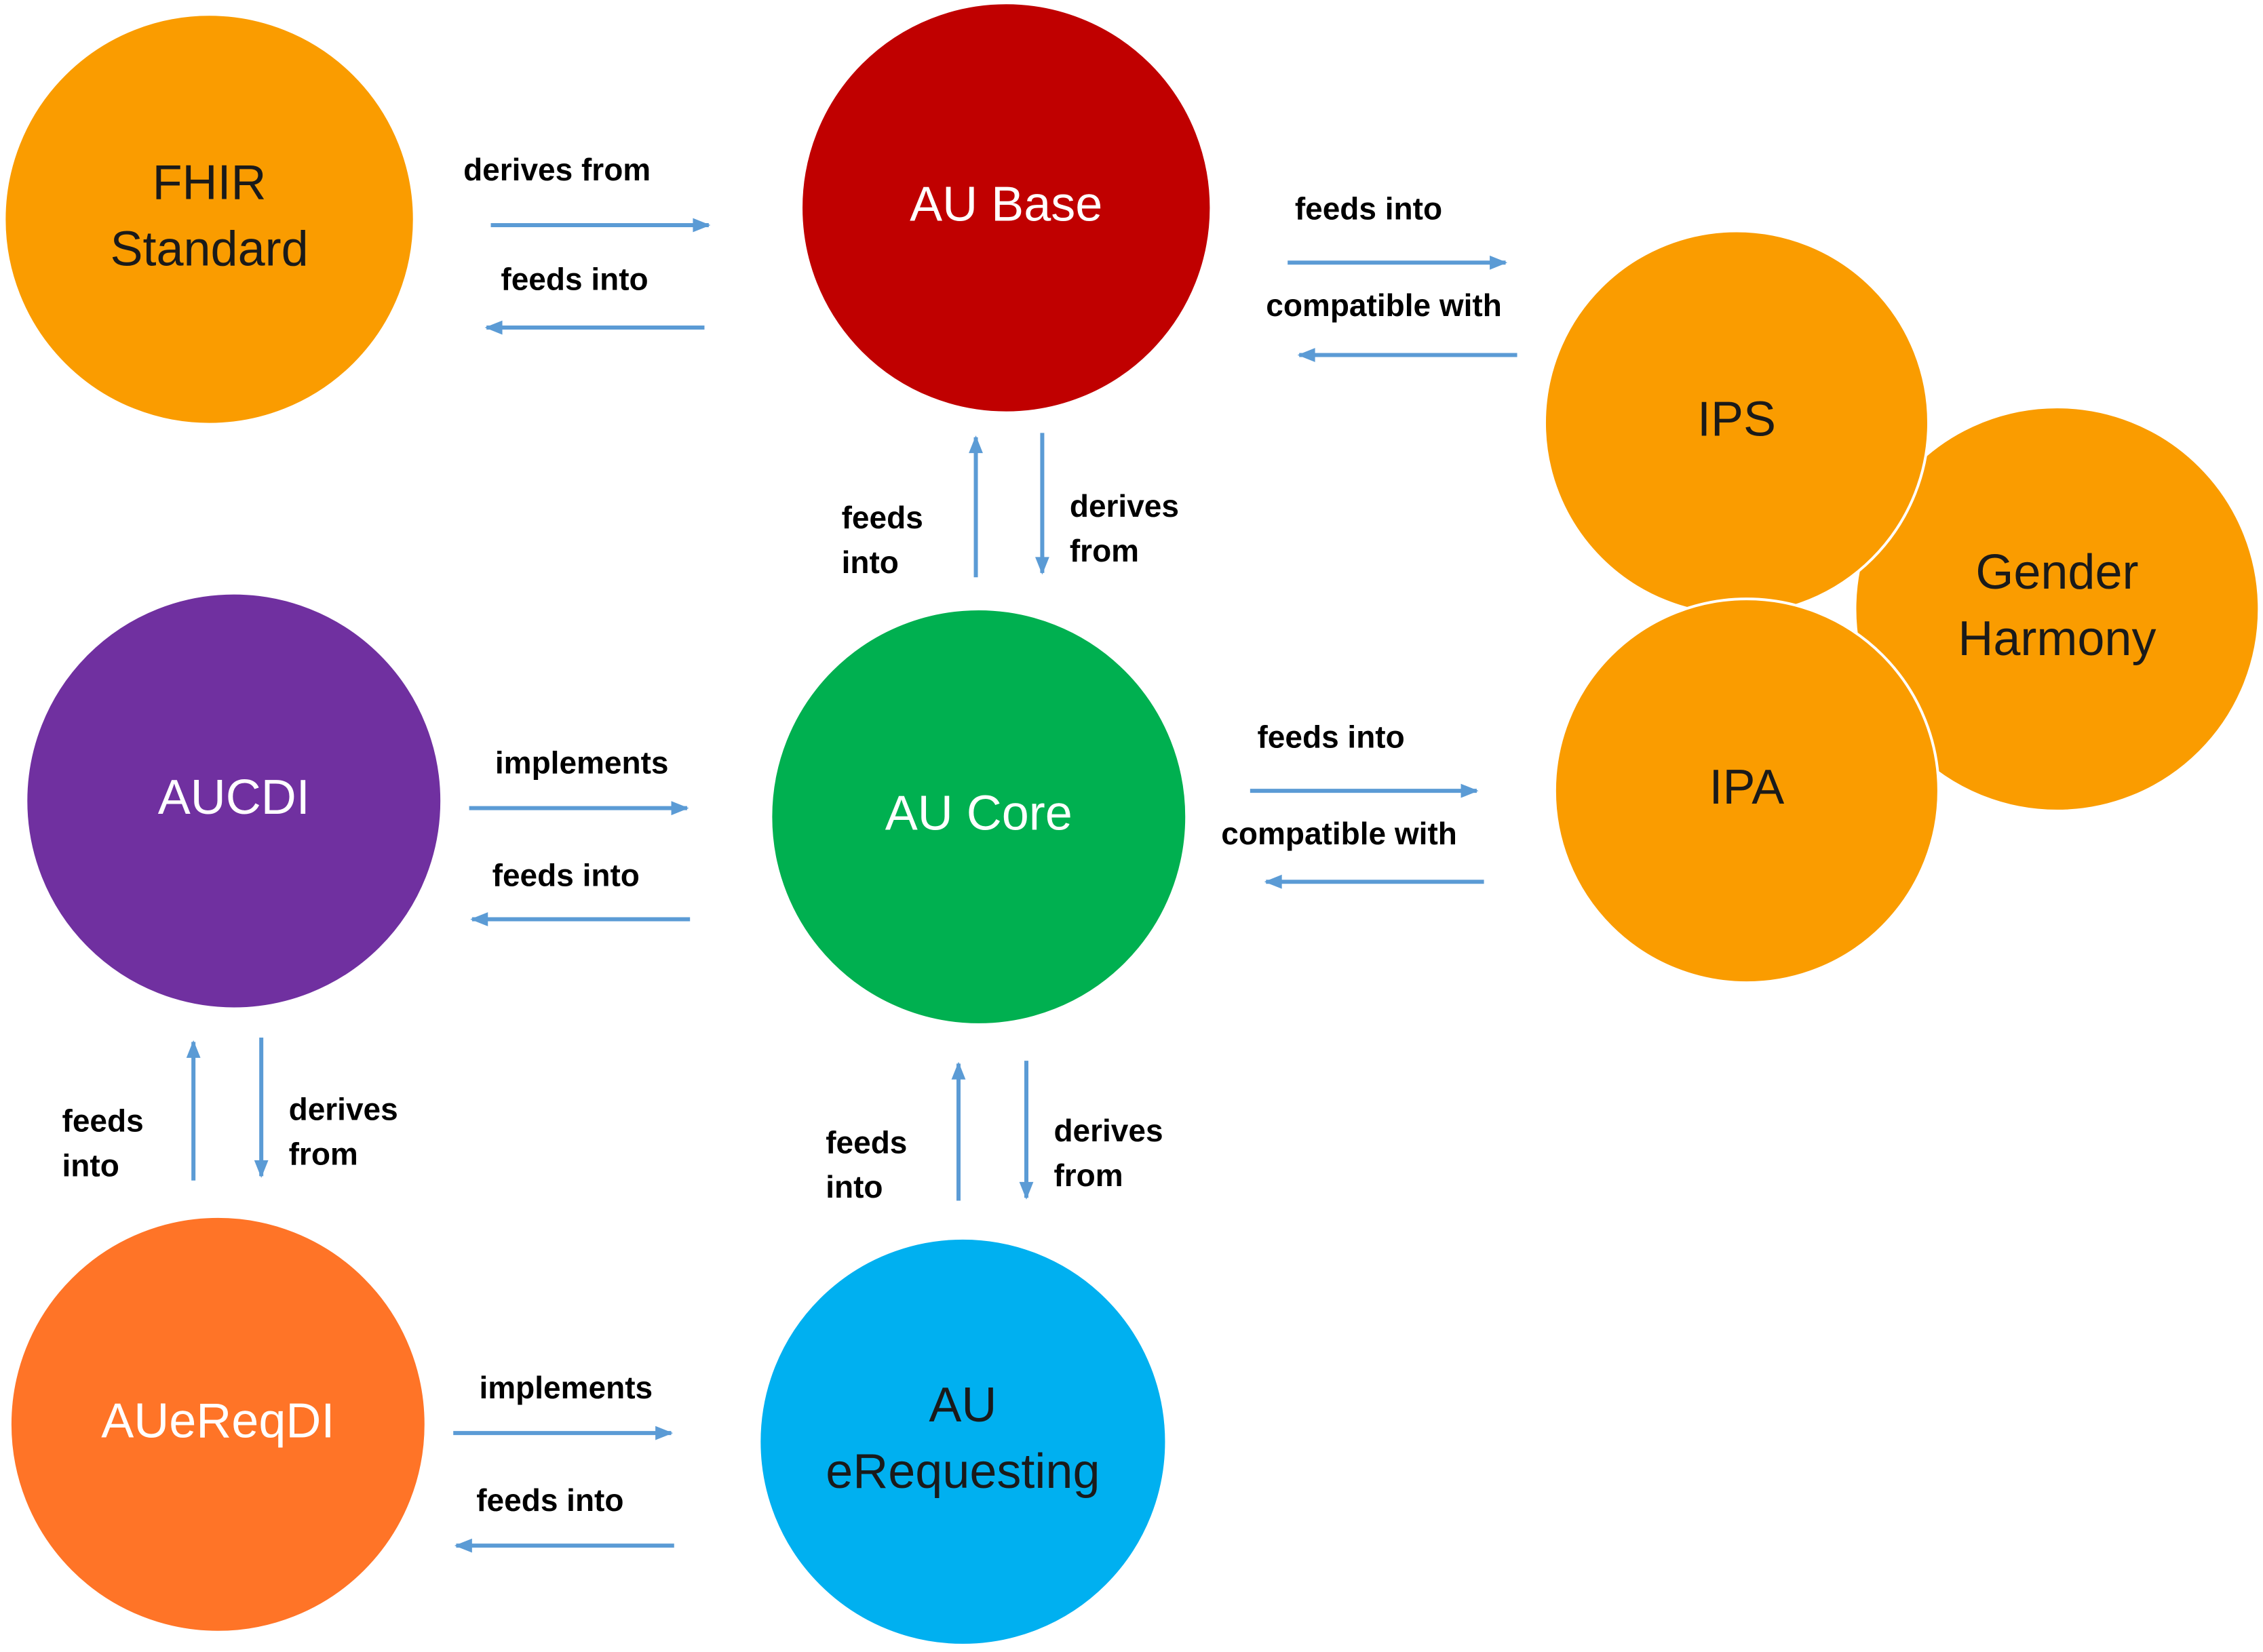 This screenshot has height=1652, width=2263. What do you see at coordinates (210, 183) in the screenshot?
I see `node-label: FHIR` at bounding box center [210, 183].